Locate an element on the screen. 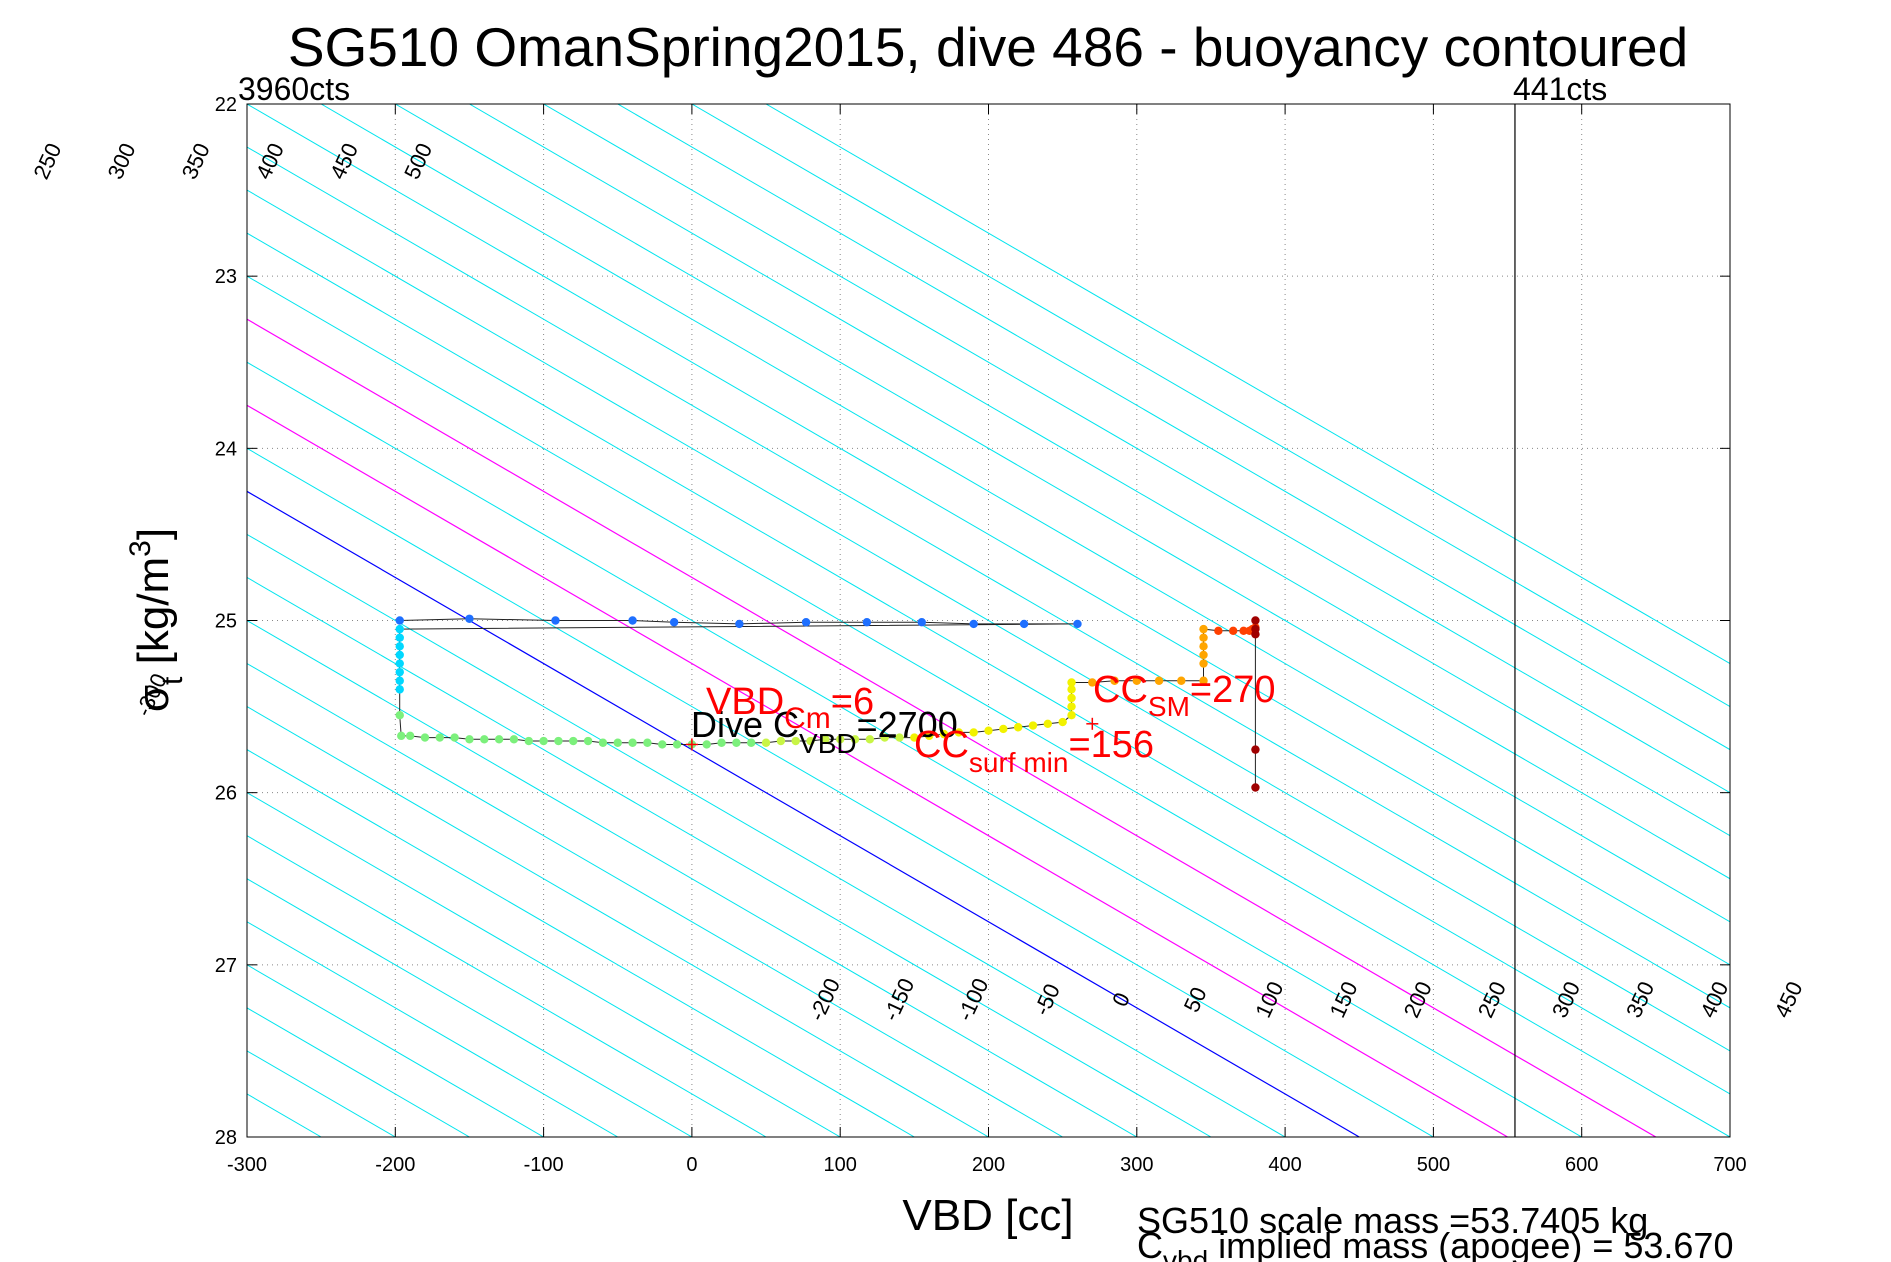 This screenshot has height=1262, width=1891. implied-mass-text: Cvbd implied mass (apogee) = 53.670 is located at coordinates (1435, 1243).